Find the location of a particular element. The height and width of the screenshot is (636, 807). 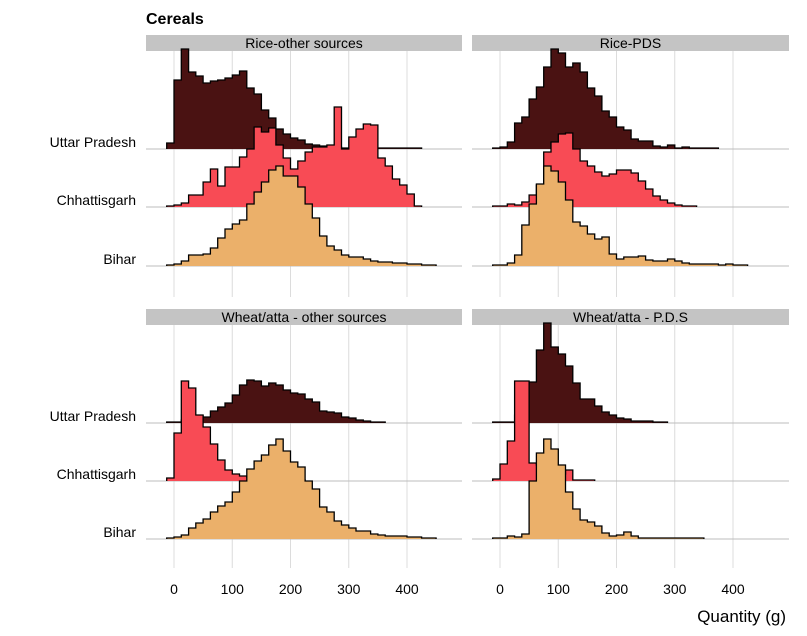

panel-strip-label: Rice-PDS is located at coordinates (630, 43).